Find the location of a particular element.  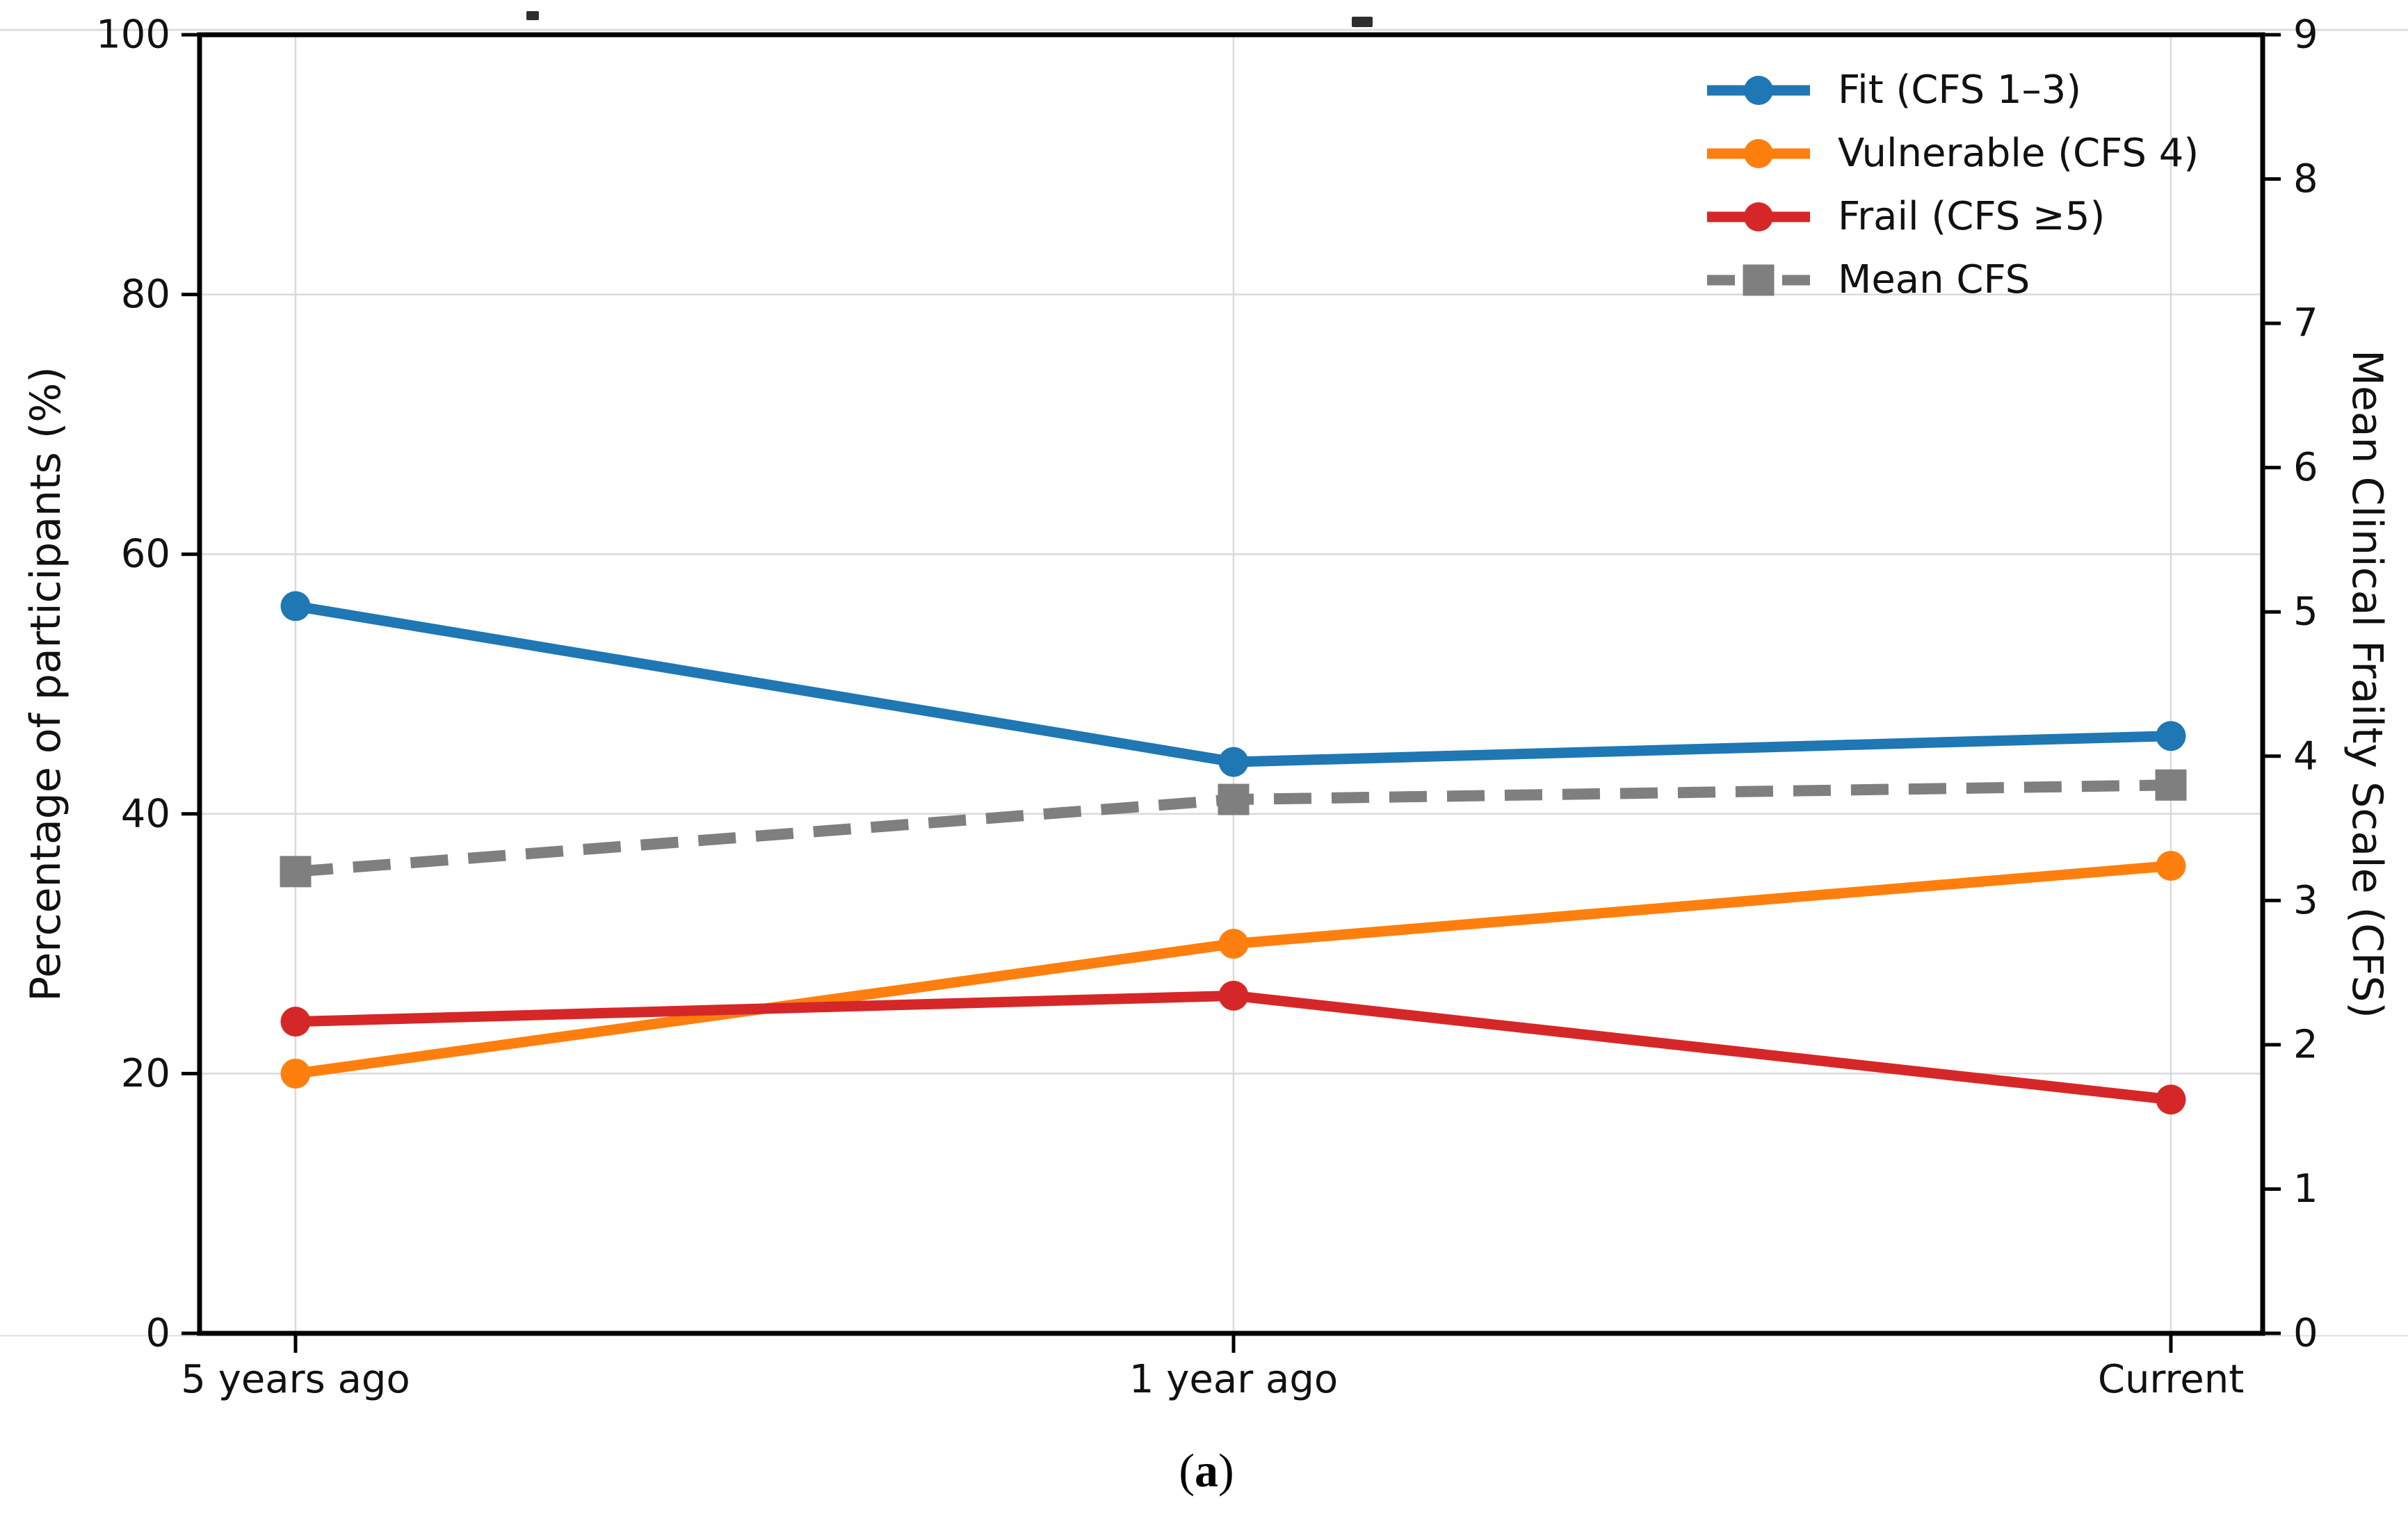

y-left-tick-label: 60 is located at coordinates (146, 554).